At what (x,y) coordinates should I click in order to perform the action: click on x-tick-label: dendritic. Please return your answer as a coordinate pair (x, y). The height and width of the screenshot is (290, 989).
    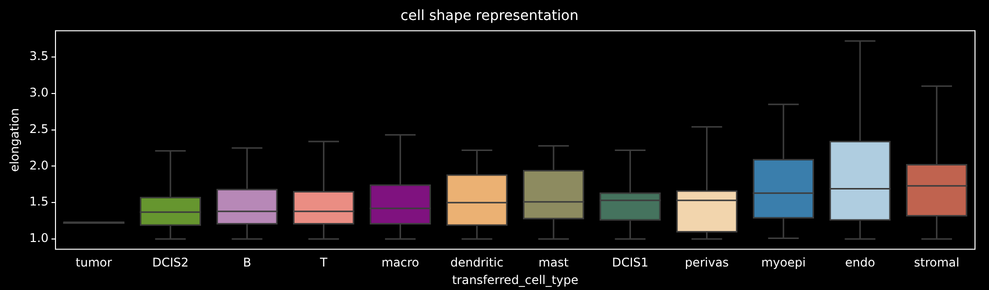
    Looking at the image, I should click on (477, 263).